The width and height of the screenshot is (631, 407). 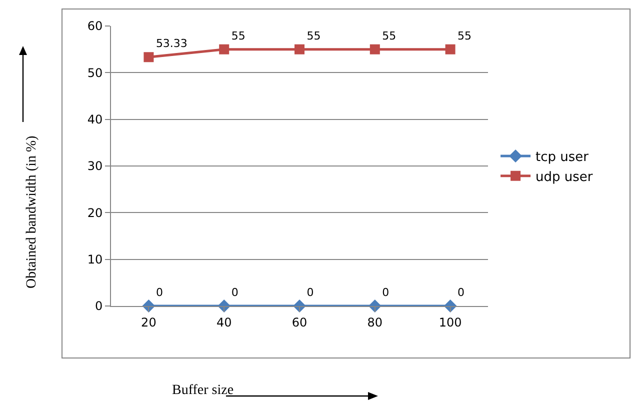 What do you see at coordinates (450, 322) in the screenshot?
I see `x-tick-label: 100` at bounding box center [450, 322].